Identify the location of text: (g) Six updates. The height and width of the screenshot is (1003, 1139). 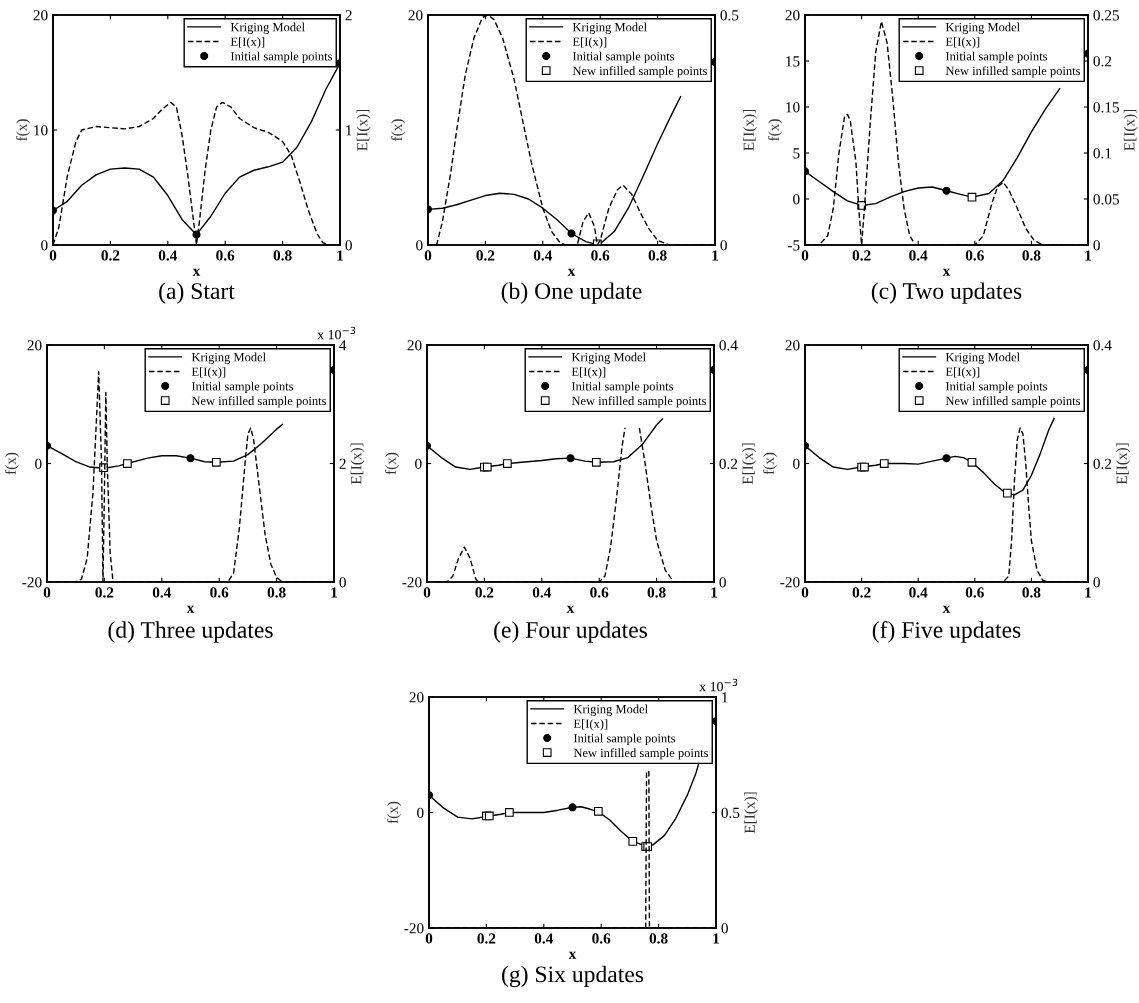
(573, 976).